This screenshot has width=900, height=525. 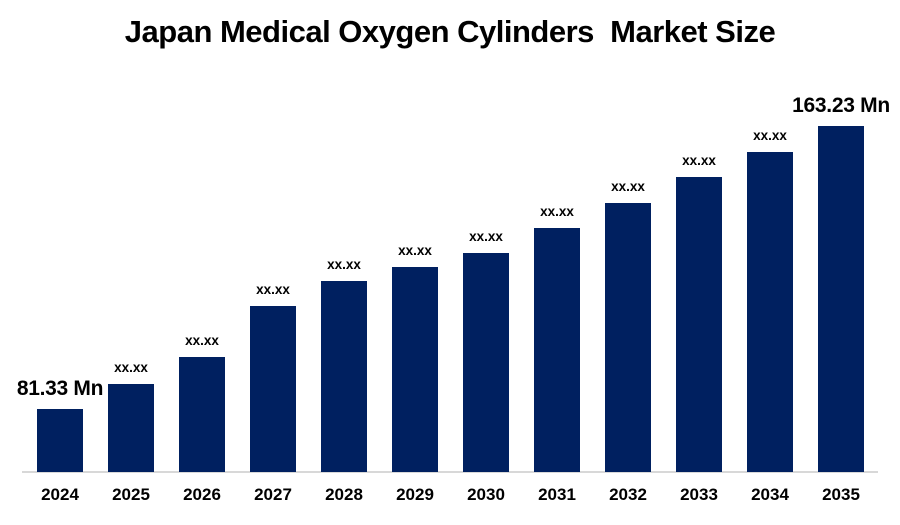 What do you see at coordinates (841, 299) in the screenshot?
I see `bar-2035` at bounding box center [841, 299].